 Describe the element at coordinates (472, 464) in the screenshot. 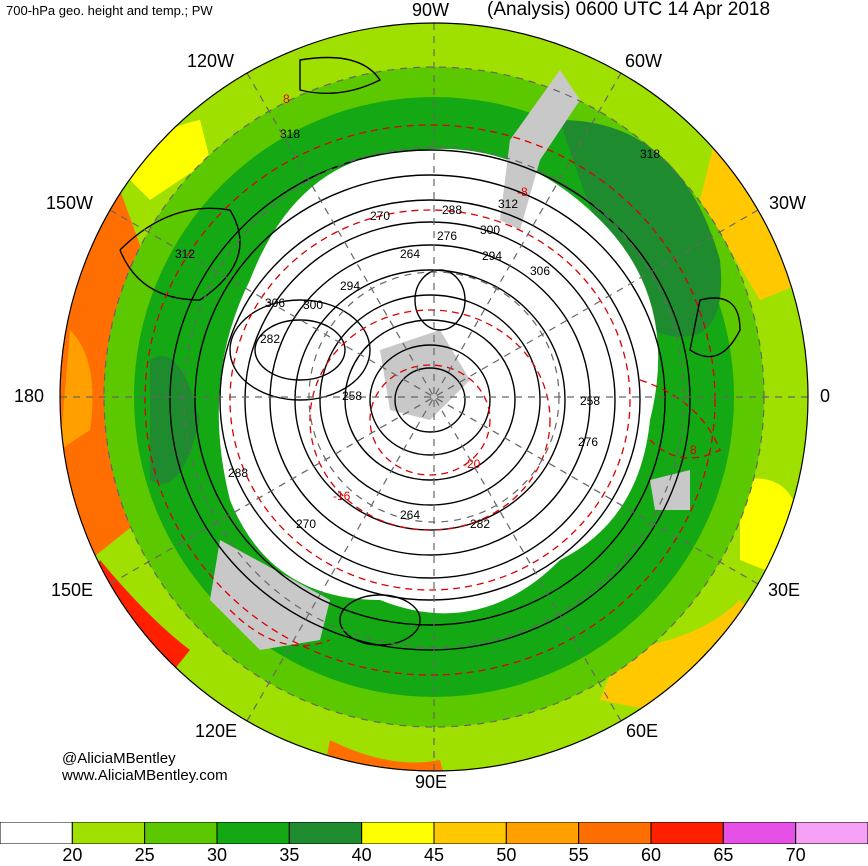

I see `temperature-label: -20` at that location.